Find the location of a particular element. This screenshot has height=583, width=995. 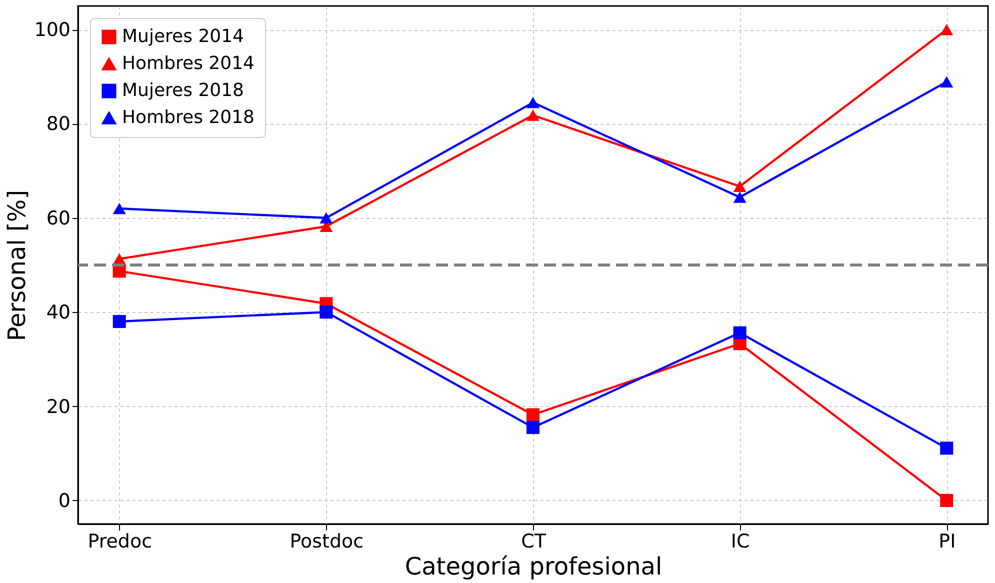

y-tick-label: 40 is located at coordinates (58, 313).